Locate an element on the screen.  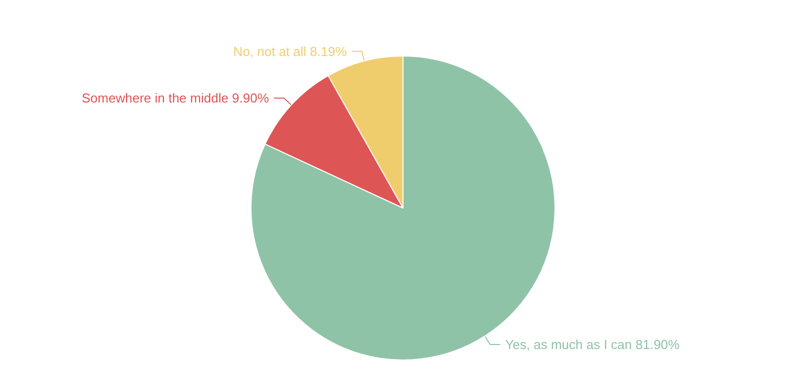
slice-label: No, not at all 8.19% is located at coordinates (290, 51).